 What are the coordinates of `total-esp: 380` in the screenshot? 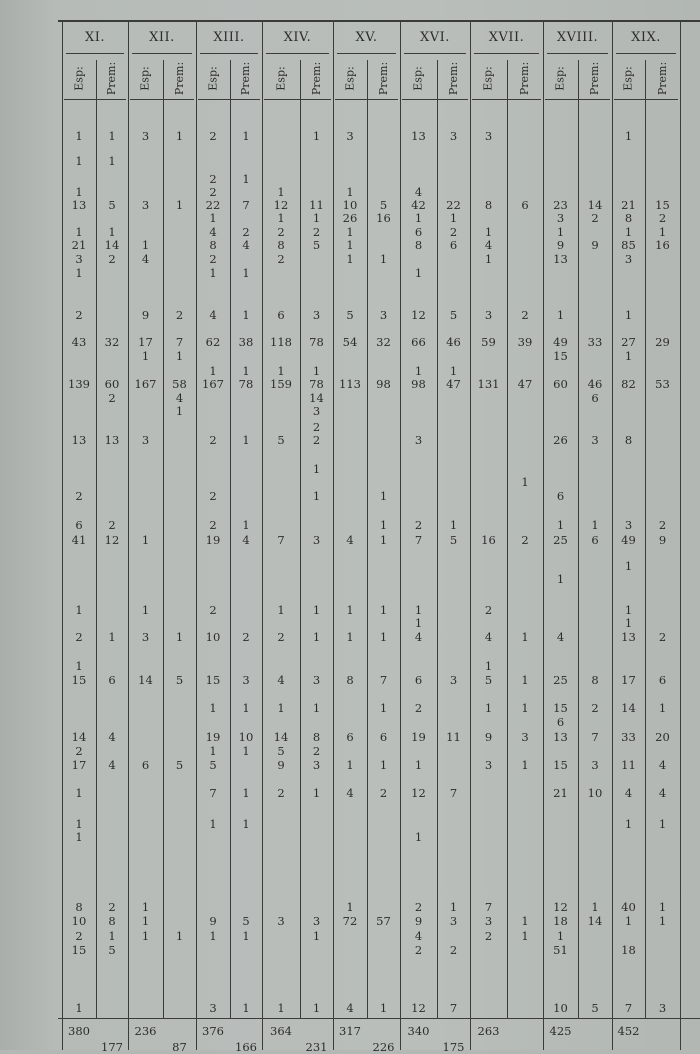 It's located at (79, 1031).